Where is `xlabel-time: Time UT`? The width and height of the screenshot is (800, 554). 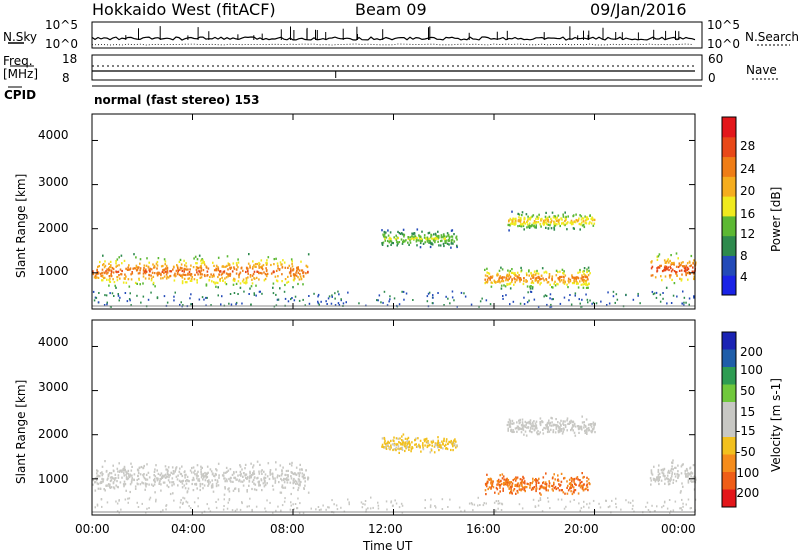 xlabel-time: Time UT is located at coordinates (388, 546).